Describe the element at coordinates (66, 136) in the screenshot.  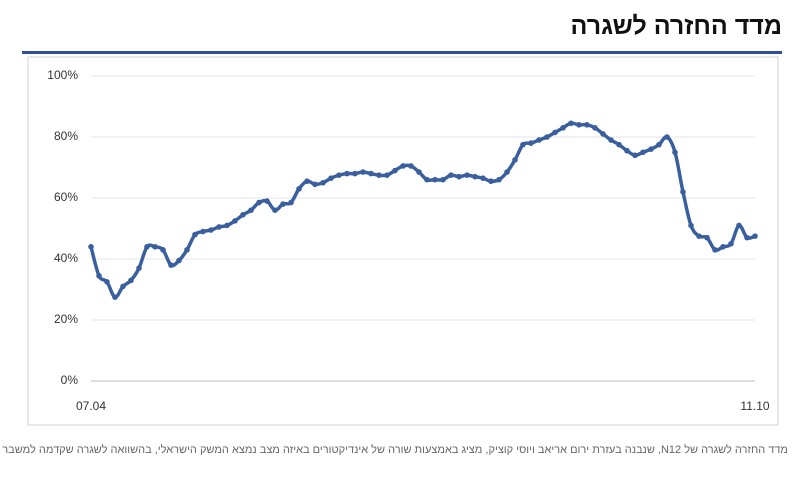
I see `y-tick-label: 80%` at that location.